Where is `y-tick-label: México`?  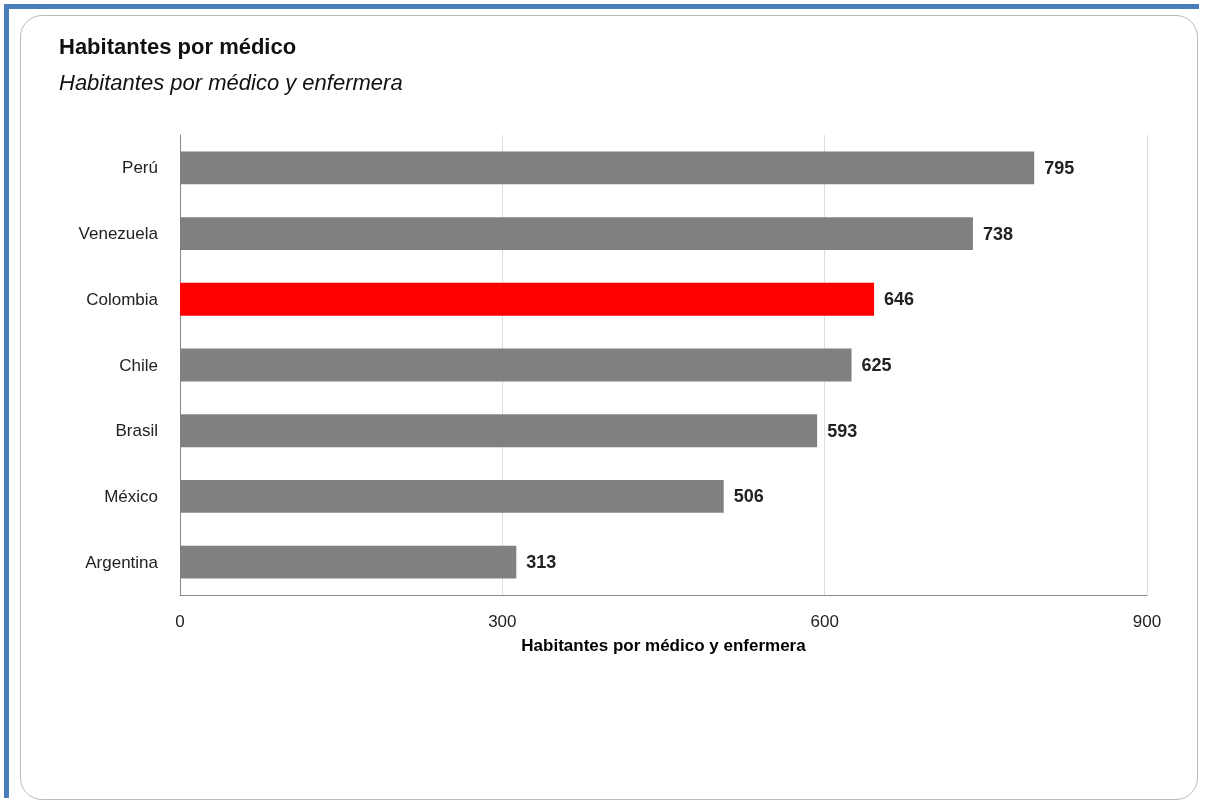
y-tick-label: México is located at coordinates (131, 496).